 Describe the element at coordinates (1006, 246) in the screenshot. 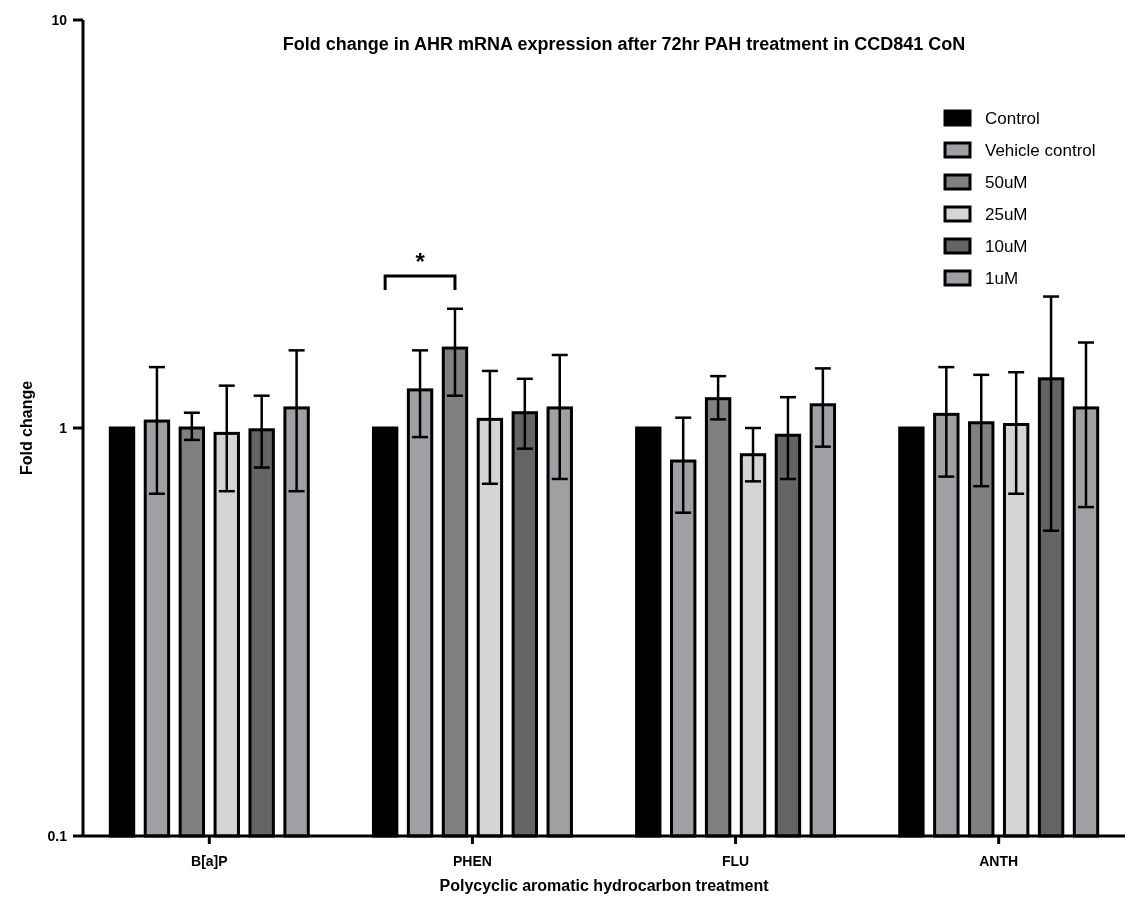

I see `legend-label: 10uM` at that location.